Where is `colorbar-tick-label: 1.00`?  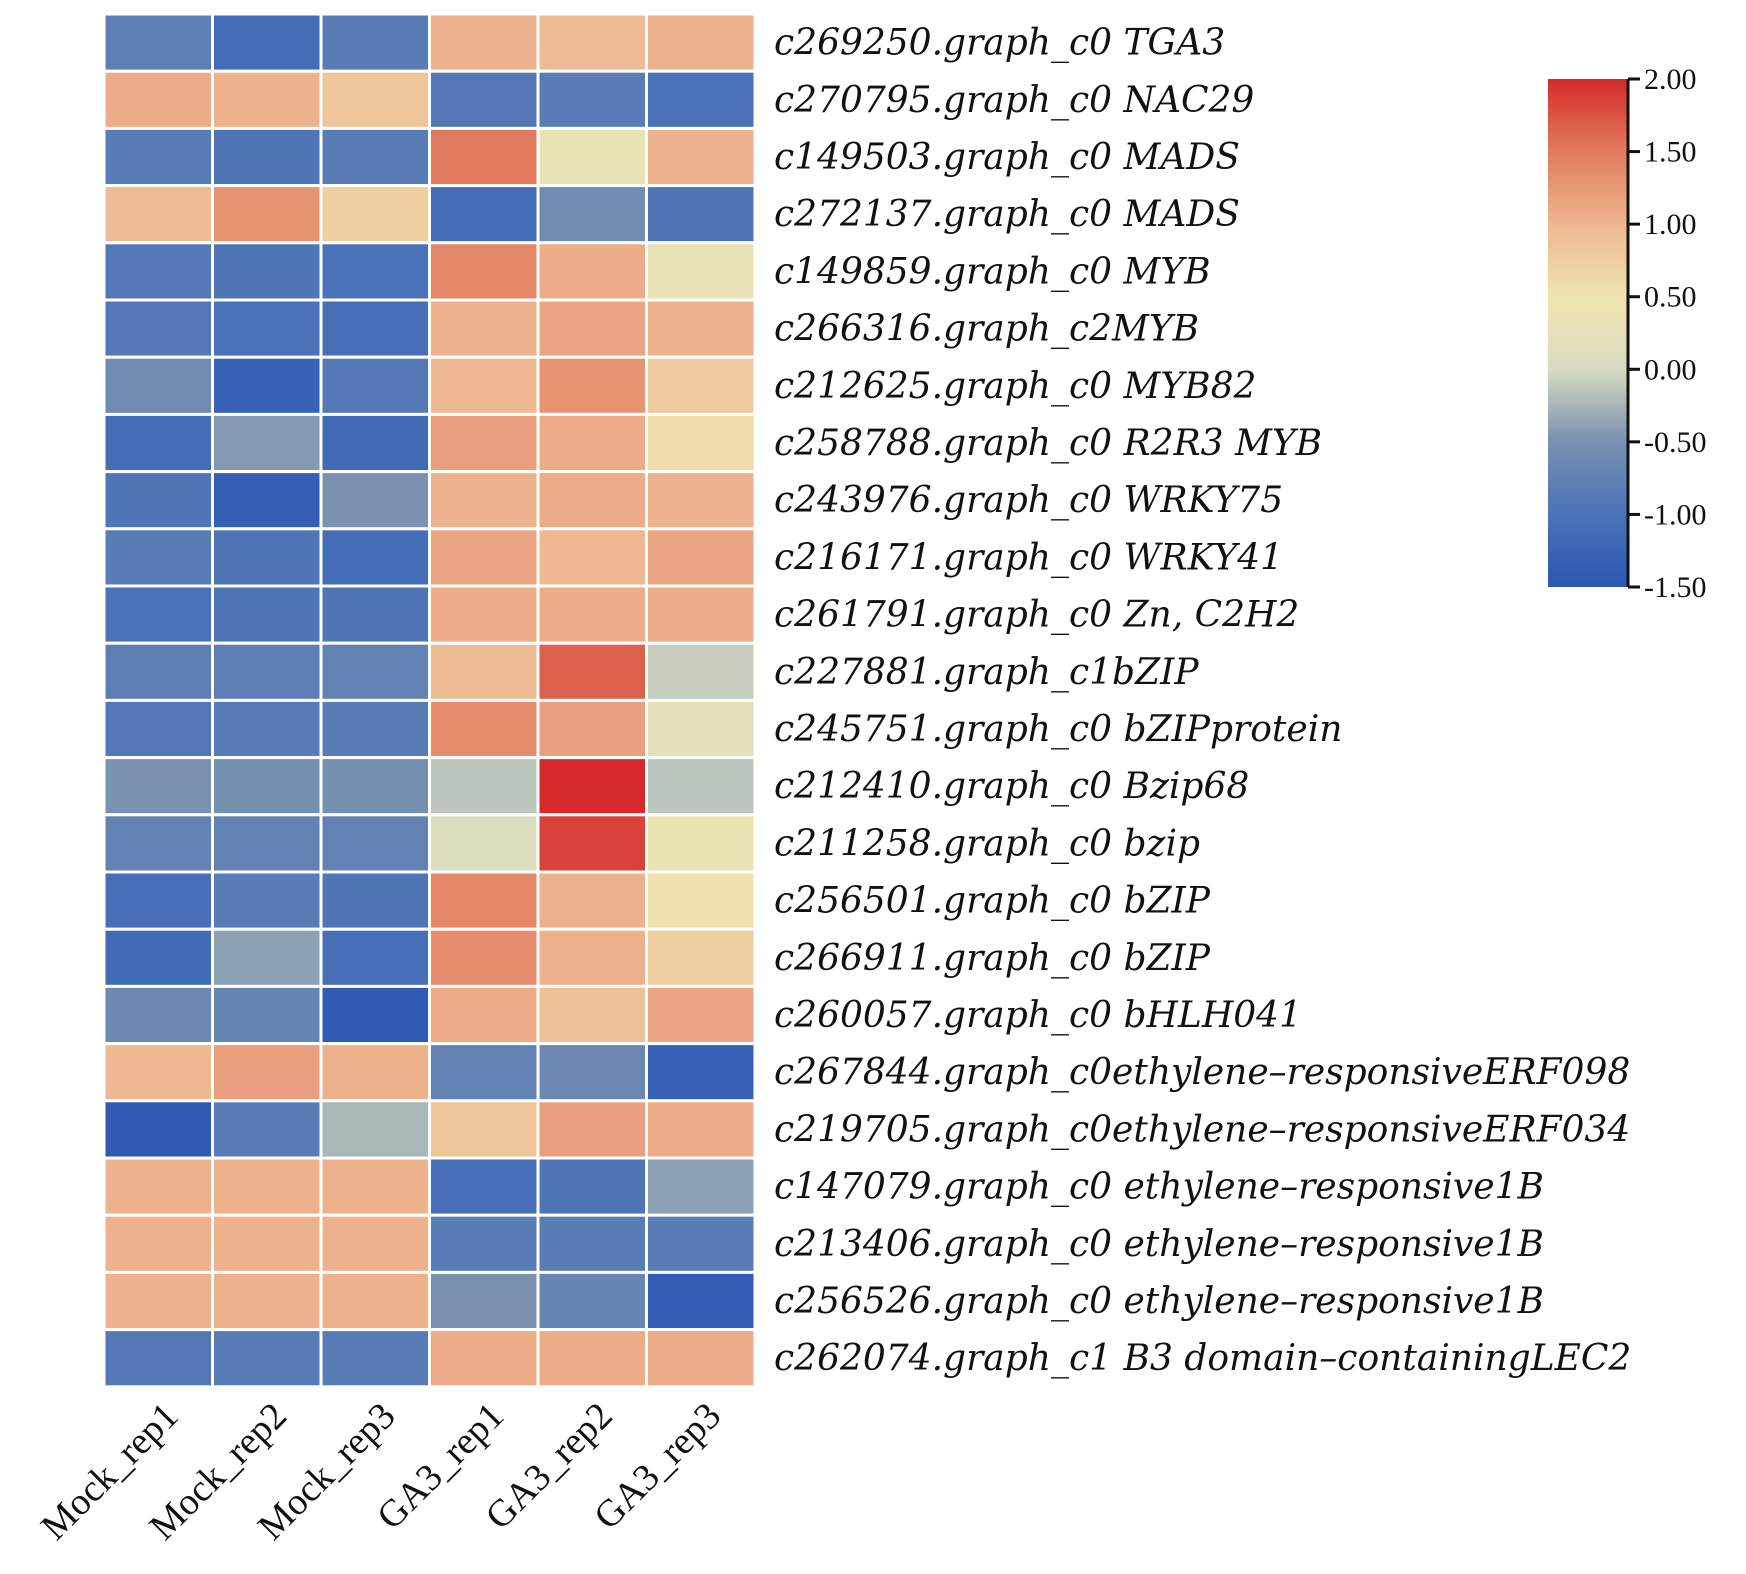
colorbar-tick-label: 1.00 is located at coordinates (1670, 224).